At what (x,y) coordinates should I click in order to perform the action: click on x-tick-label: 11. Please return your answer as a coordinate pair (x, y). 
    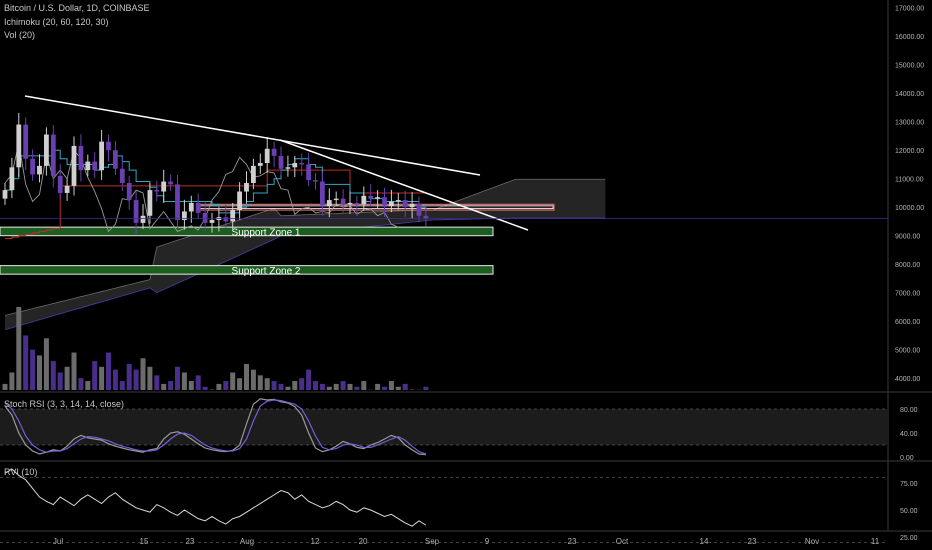
    Looking at the image, I should click on (875, 541).